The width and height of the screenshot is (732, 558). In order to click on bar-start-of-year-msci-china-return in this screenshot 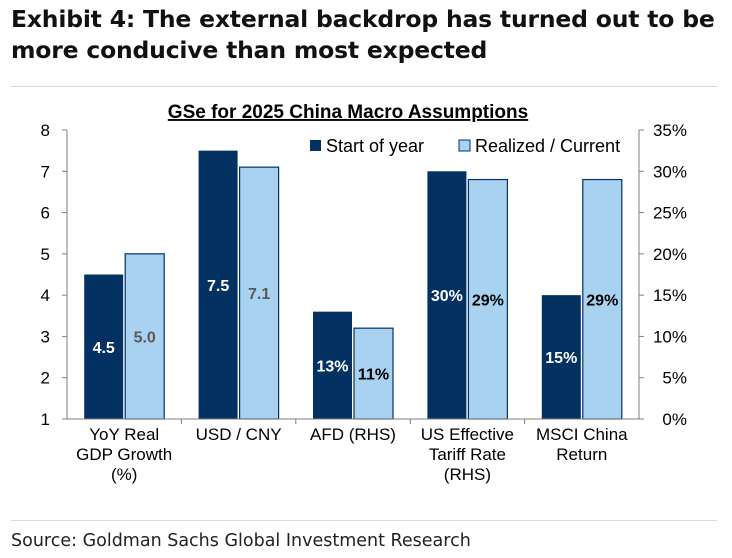, I will do `click(561, 357)`.